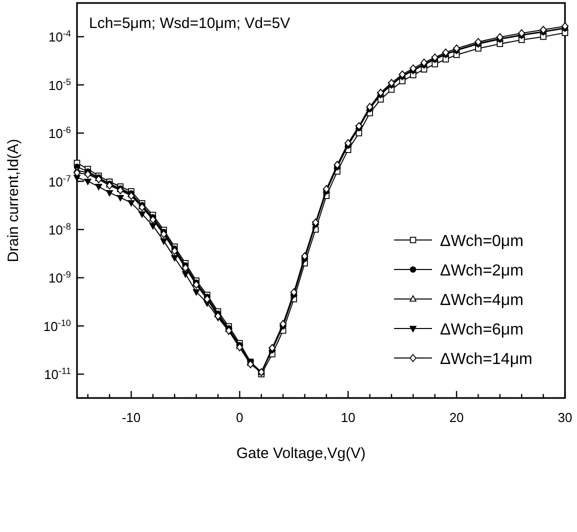  What do you see at coordinates (482, 241) in the screenshot?
I see `legend-label: ΔWch=0μm` at bounding box center [482, 241].